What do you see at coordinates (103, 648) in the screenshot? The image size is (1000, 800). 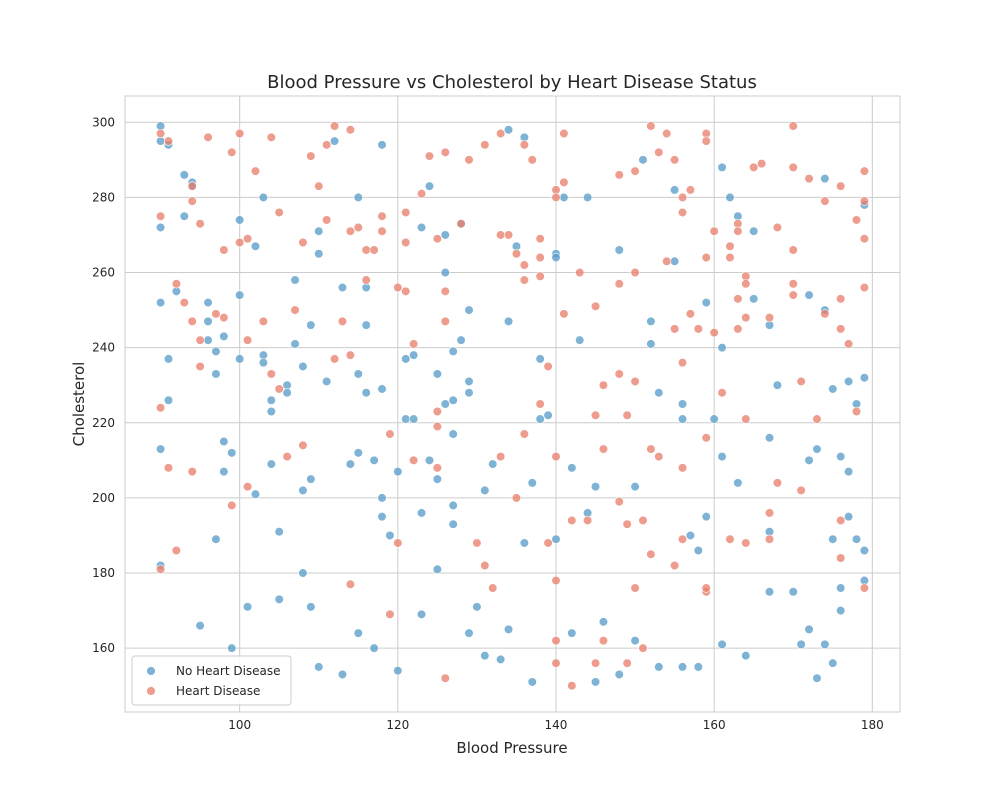 I see `y-tick-label: 160` at bounding box center [103, 648].